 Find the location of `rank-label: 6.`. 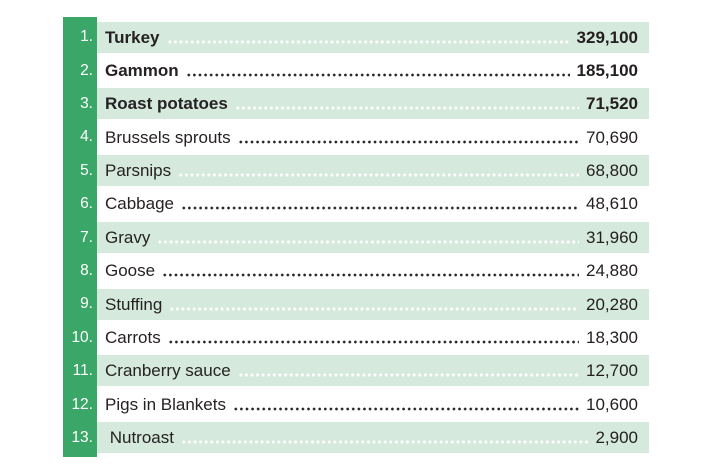

rank-label: 6. is located at coordinates (86, 204).